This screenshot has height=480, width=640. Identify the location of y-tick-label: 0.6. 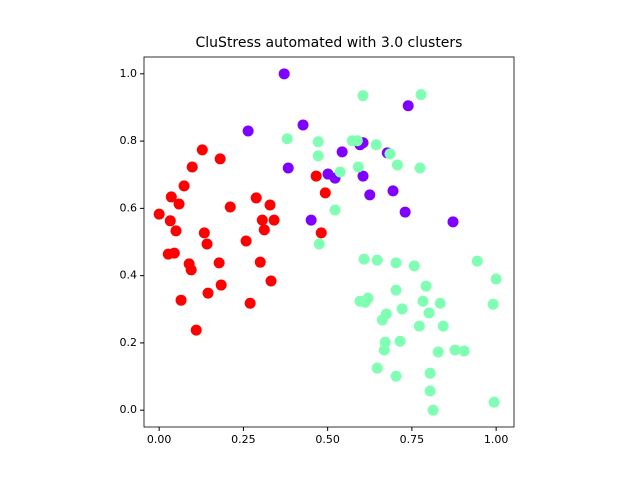
(129, 207).